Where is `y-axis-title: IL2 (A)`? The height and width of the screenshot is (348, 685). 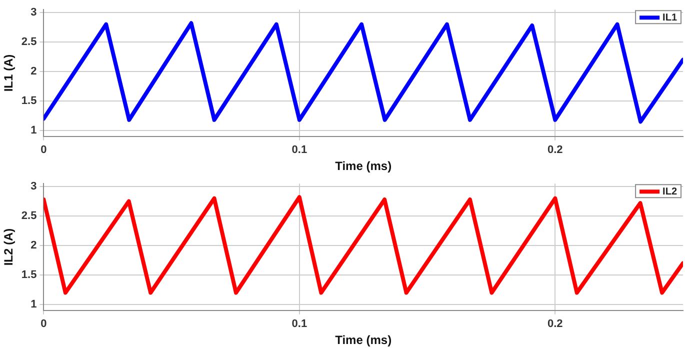
y-axis-title: IL2 (A) is located at coordinates (9, 247).